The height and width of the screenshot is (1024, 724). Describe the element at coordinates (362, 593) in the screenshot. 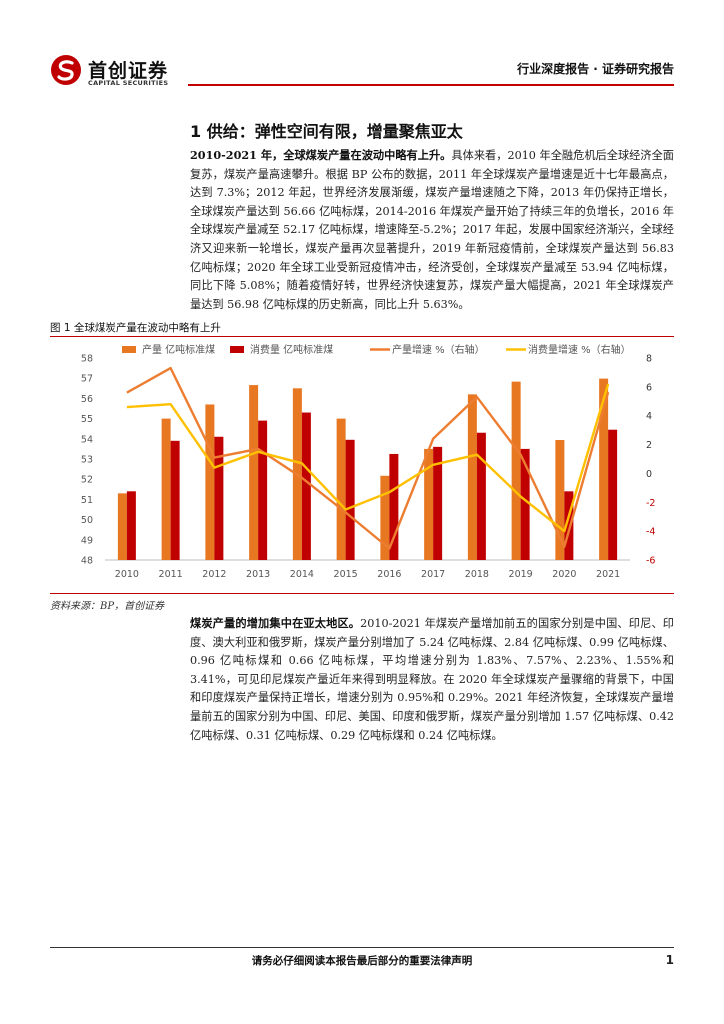

I see `figure-bottom-rule` at that location.